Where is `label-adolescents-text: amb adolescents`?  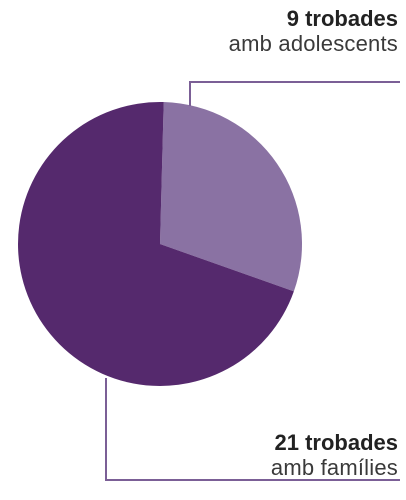 label-adolescents-text: amb adolescents is located at coordinates (313, 44).